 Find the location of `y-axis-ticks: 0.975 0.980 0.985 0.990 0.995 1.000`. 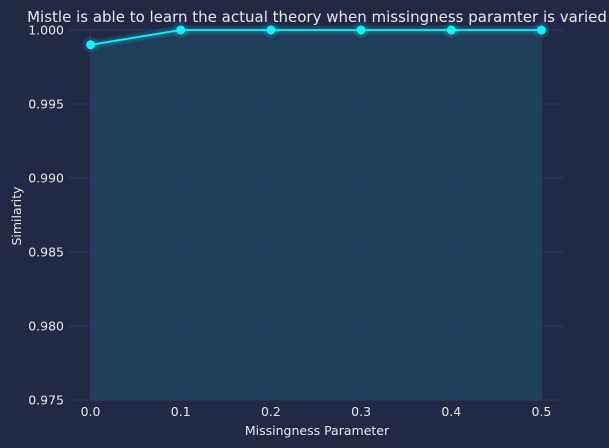

y-axis-ticks: 0.975 0.980 0.985 0.990 0.995 1.000 is located at coordinates (46, 215).